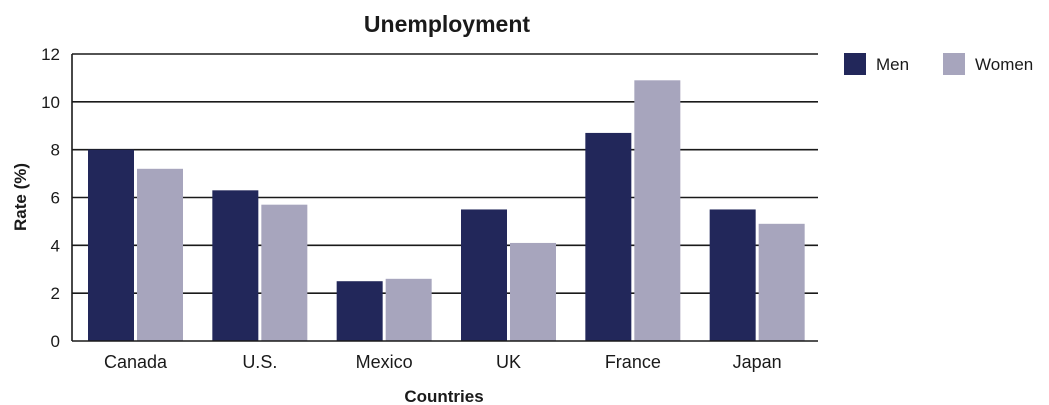  I want to click on y-tick-label: 4, so click(55, 245).